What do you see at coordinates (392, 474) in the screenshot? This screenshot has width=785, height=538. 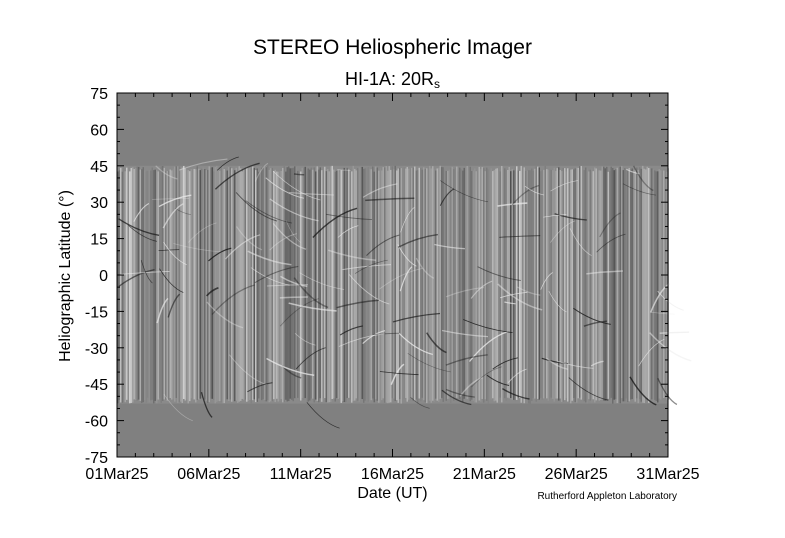 I see `x-tick-label: 16Mar25` at bounding box center [392, 474].